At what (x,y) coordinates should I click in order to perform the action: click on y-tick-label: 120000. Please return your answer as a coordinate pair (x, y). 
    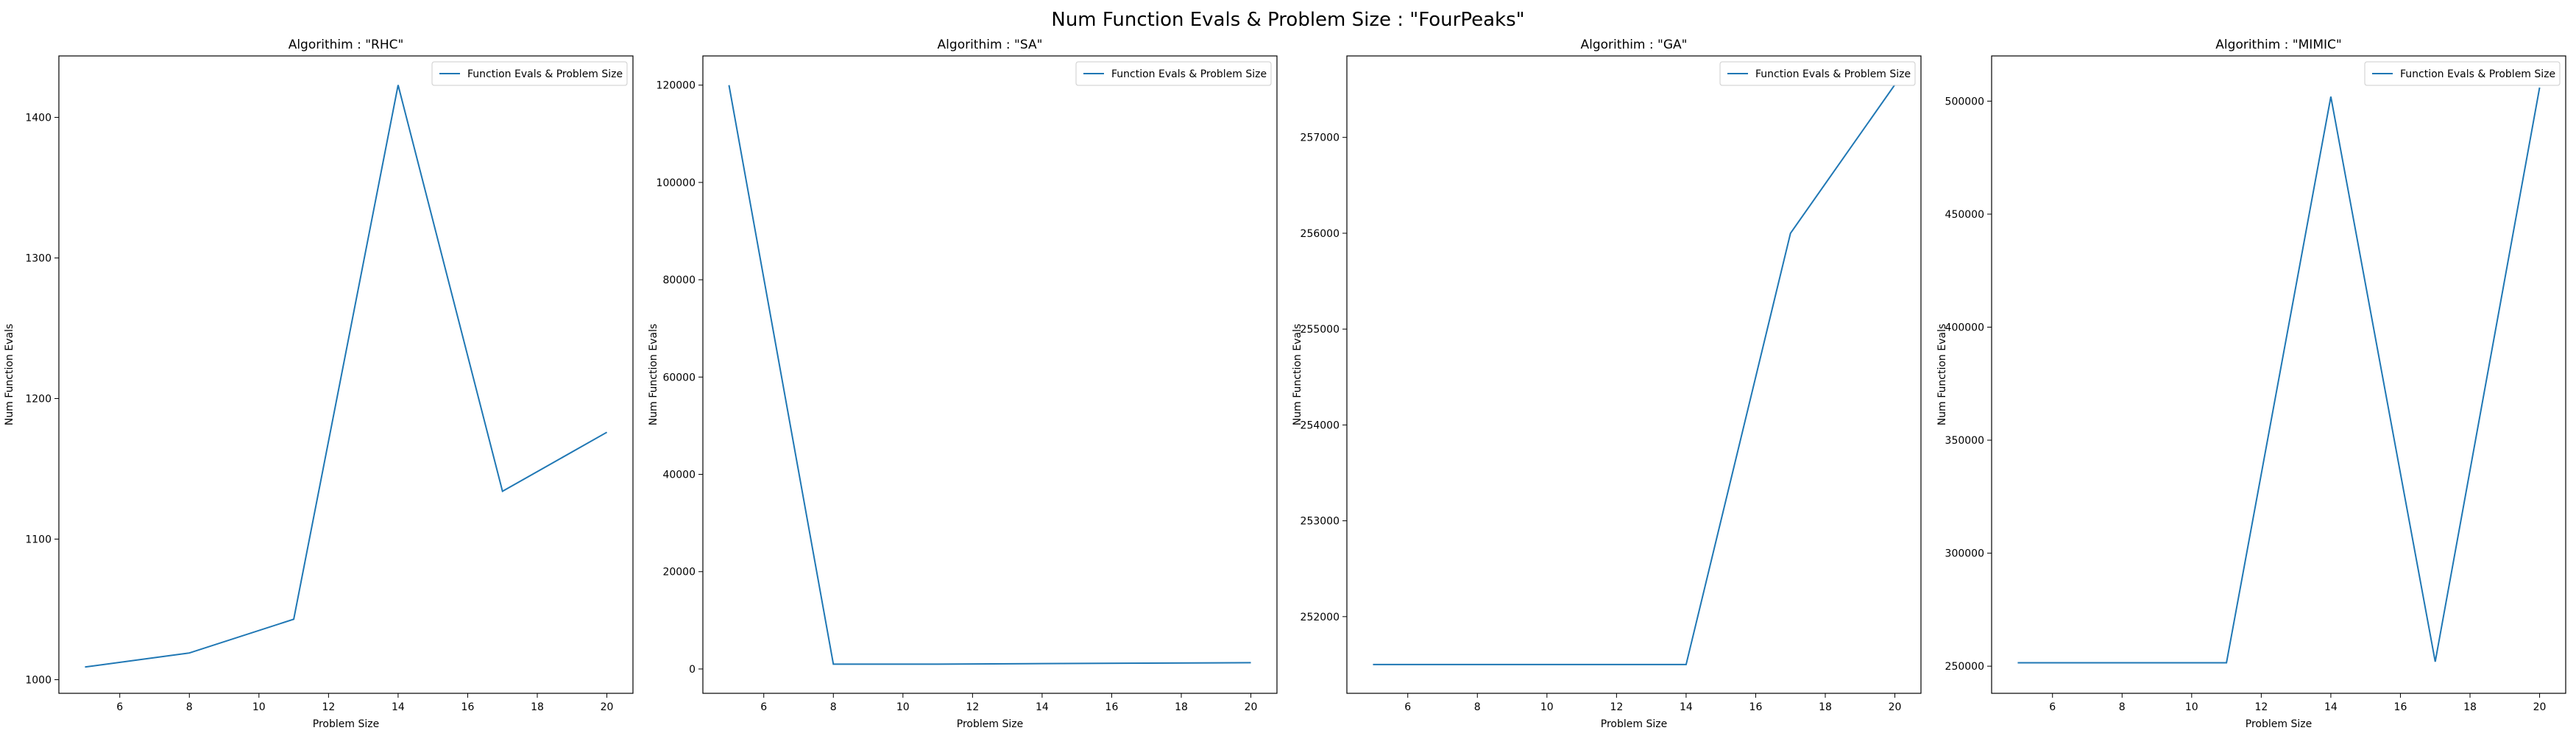
    Looking at the image, I should click on (676, 86).